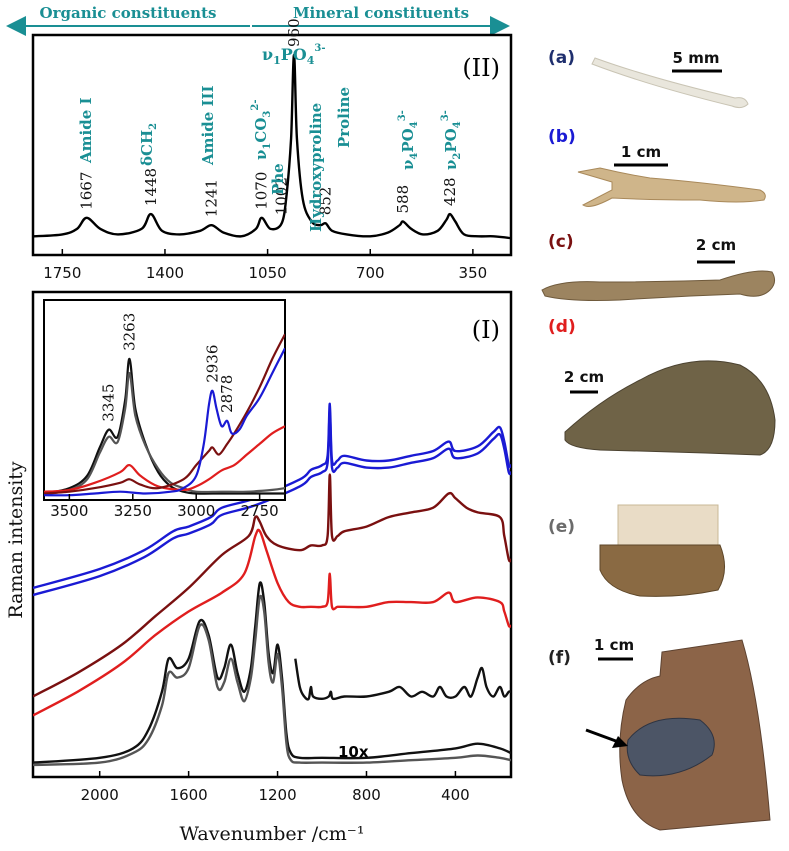  Describe the element at coordinates (128, 13) in the screenshot. I see `organic-label: Organic constituents` at that location.